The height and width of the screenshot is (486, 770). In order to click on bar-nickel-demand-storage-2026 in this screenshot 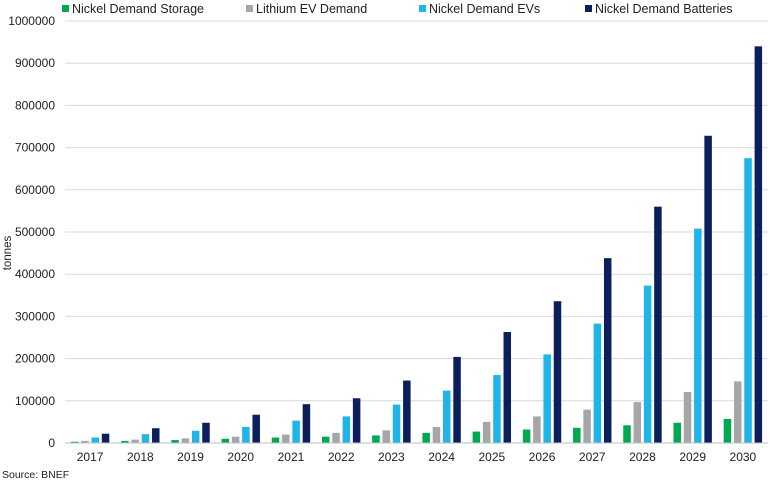, I will do `click(526, 436)`.